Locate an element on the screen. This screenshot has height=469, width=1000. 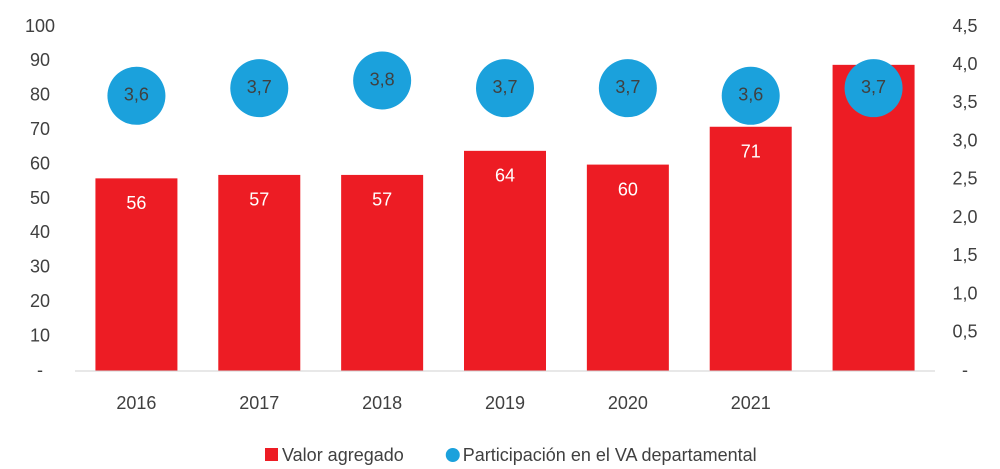
y2-tick-label: - is located at coordinates (965, 370).